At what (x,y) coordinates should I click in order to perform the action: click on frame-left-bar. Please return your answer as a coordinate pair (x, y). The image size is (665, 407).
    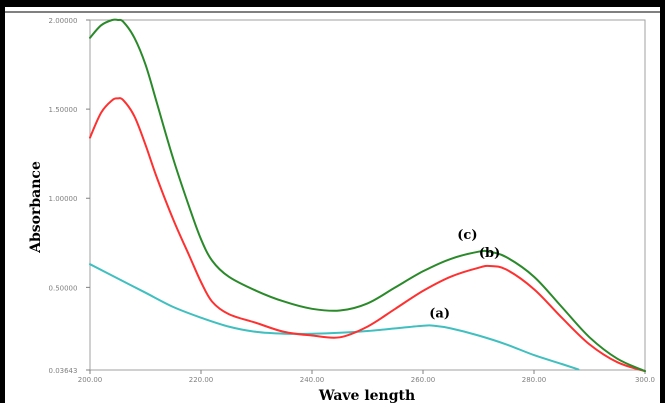
    Looking at the image, I should click on (2, 201).